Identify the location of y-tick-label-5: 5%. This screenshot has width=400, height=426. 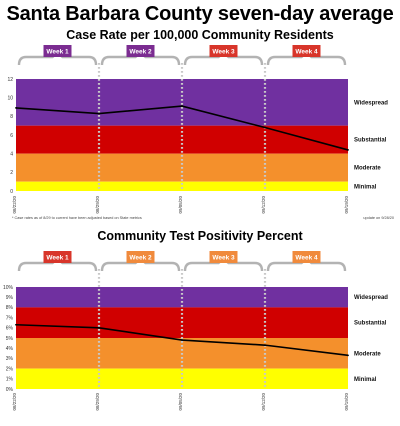
(10, 339).